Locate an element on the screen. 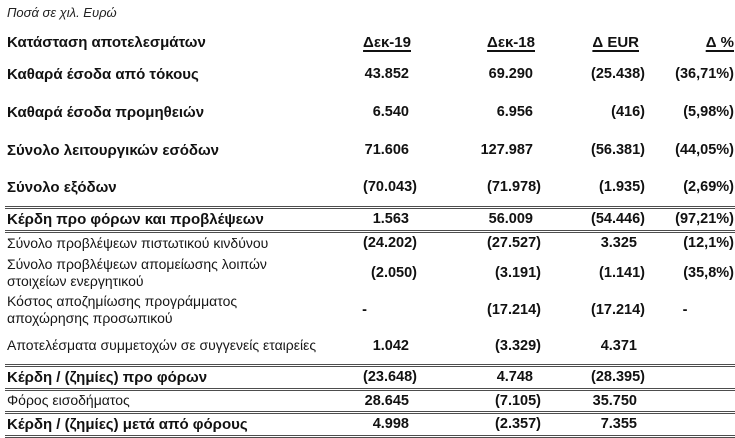  cell-value: (24.202) is located at coordinates (389, 243).